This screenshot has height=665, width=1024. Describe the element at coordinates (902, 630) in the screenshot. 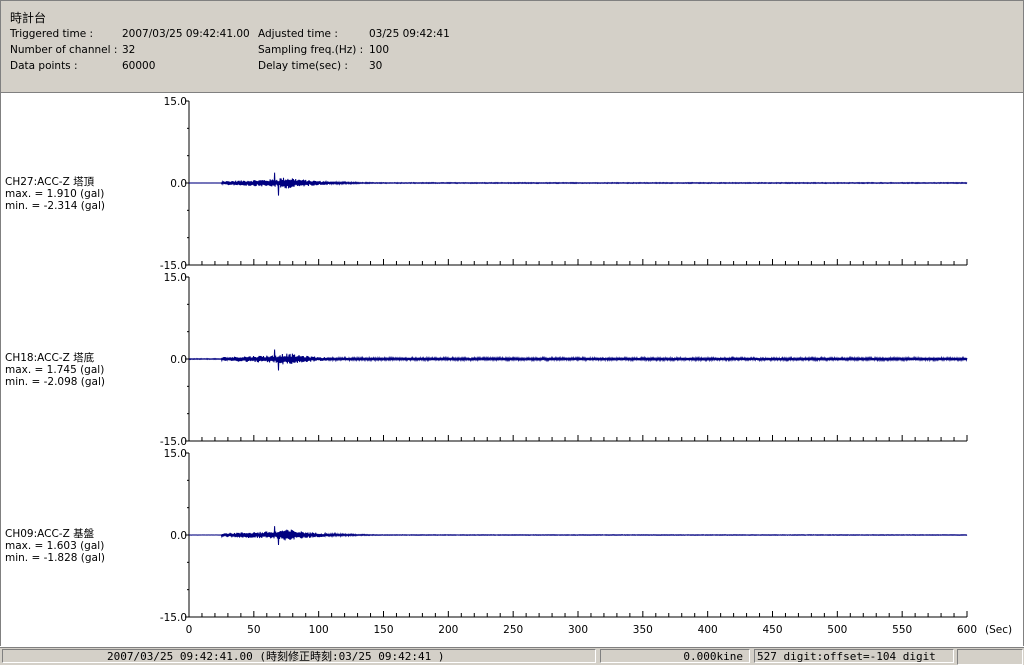

I see `x-tick-label-11: 550` at that location.